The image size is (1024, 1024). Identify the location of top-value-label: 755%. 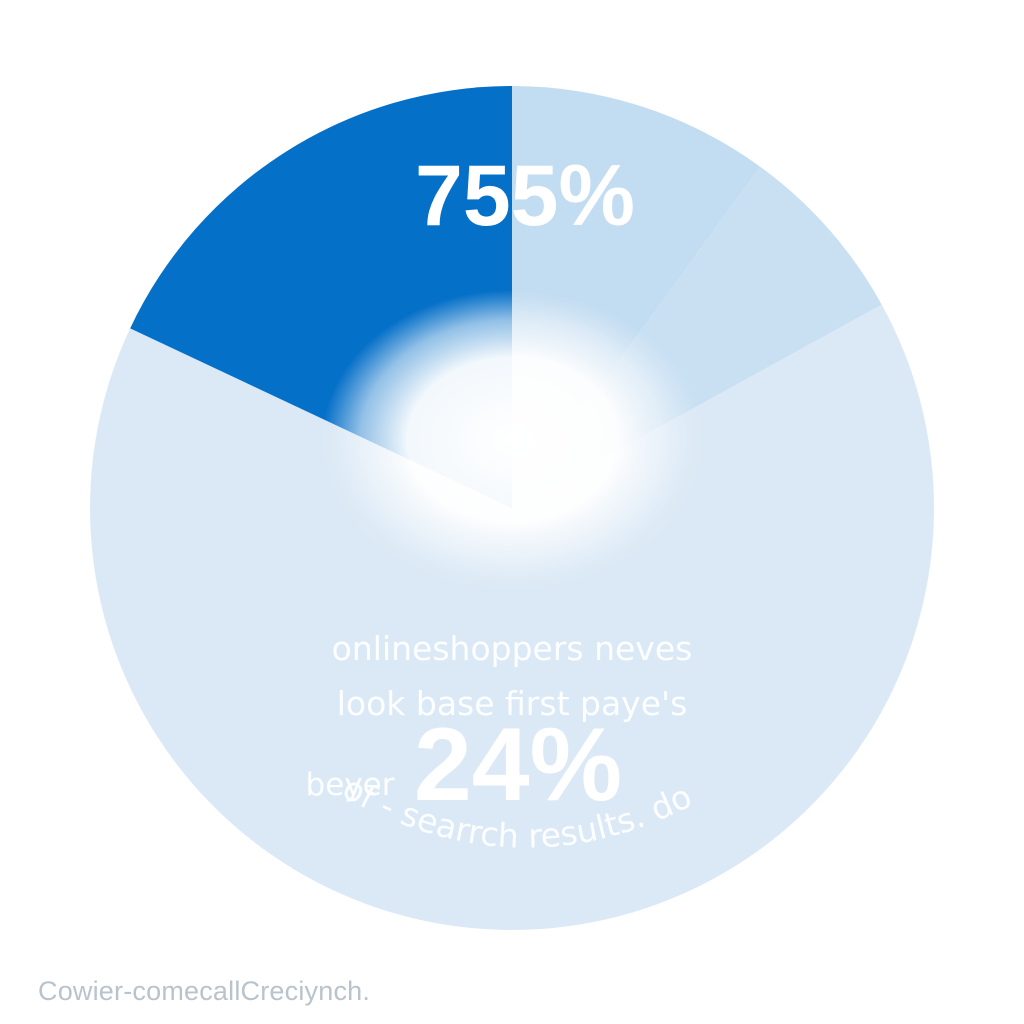
(525, 196).